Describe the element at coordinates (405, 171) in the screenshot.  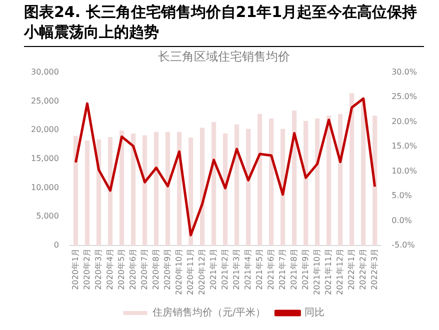
I see `y2-tick-label: 10.0%` at that location.